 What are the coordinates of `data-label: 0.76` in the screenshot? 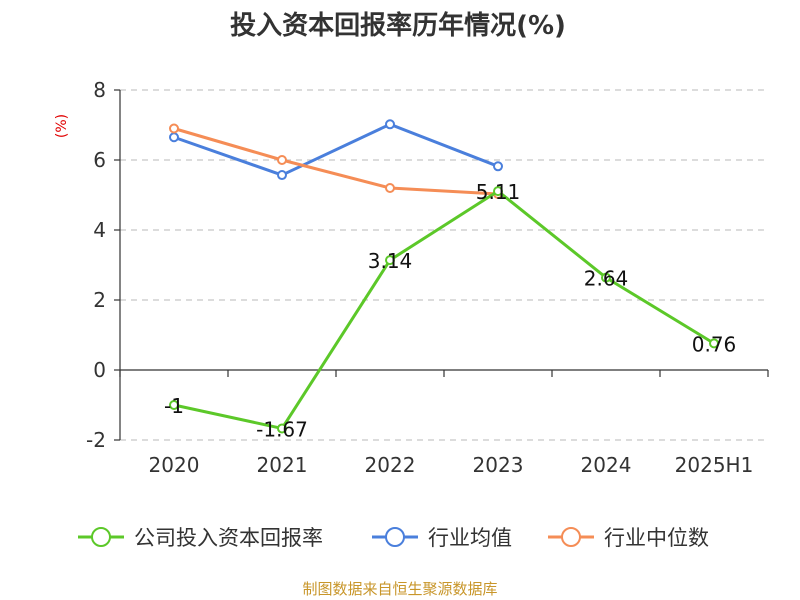 It's located at (714, 344).